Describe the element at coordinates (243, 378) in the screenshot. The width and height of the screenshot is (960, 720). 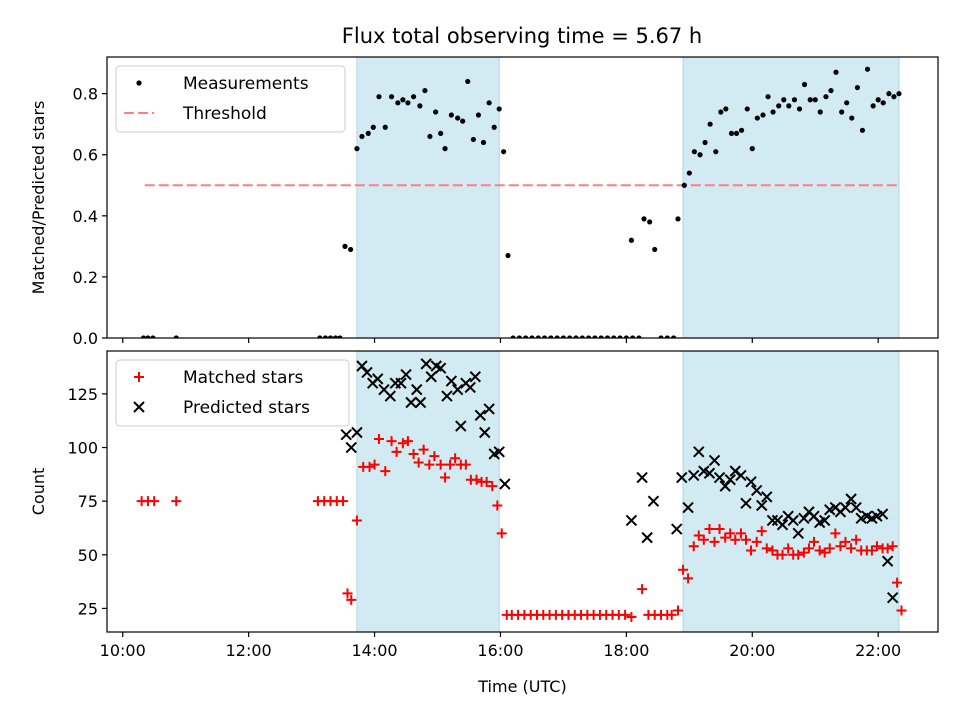
I see `legend-label: Matched stars` at that location.